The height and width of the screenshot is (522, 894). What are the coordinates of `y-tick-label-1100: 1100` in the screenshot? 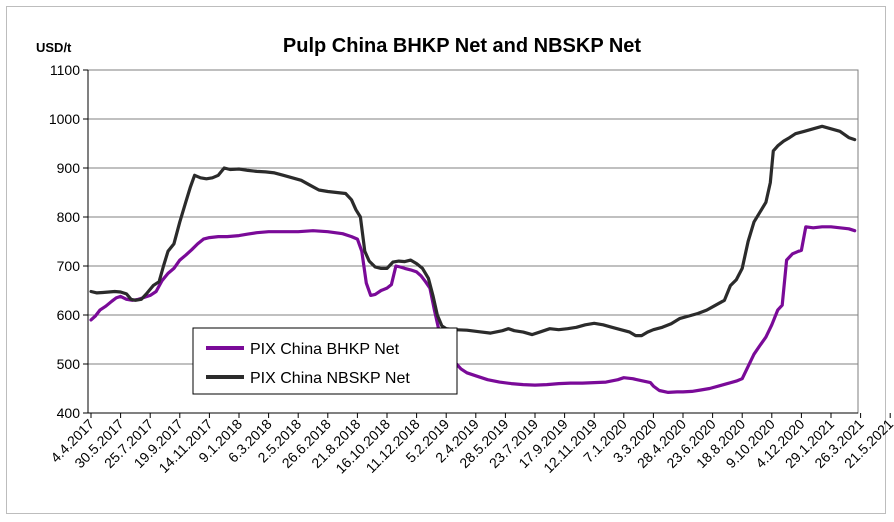 It's located at (65, 70).